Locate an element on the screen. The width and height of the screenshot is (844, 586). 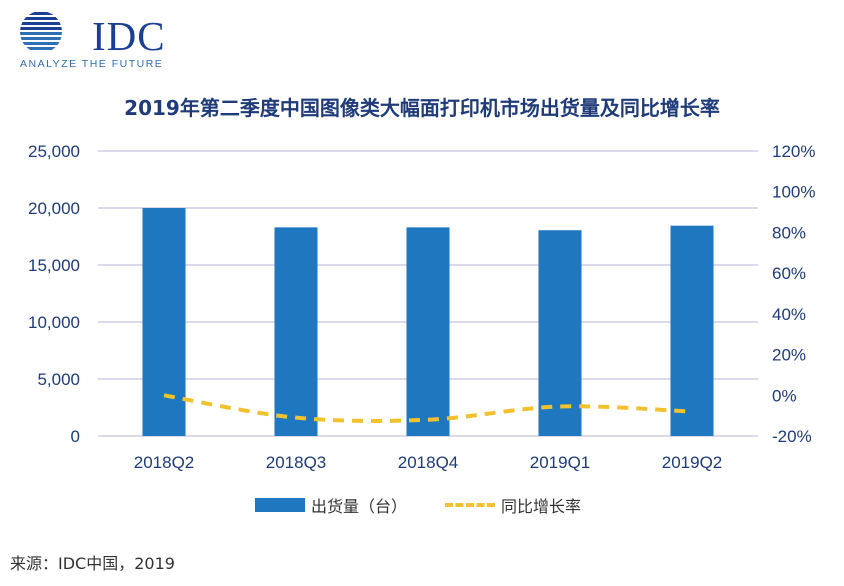
logo-tagline: ANALYZE THE FUTURE is located at coordinates (92, 64).